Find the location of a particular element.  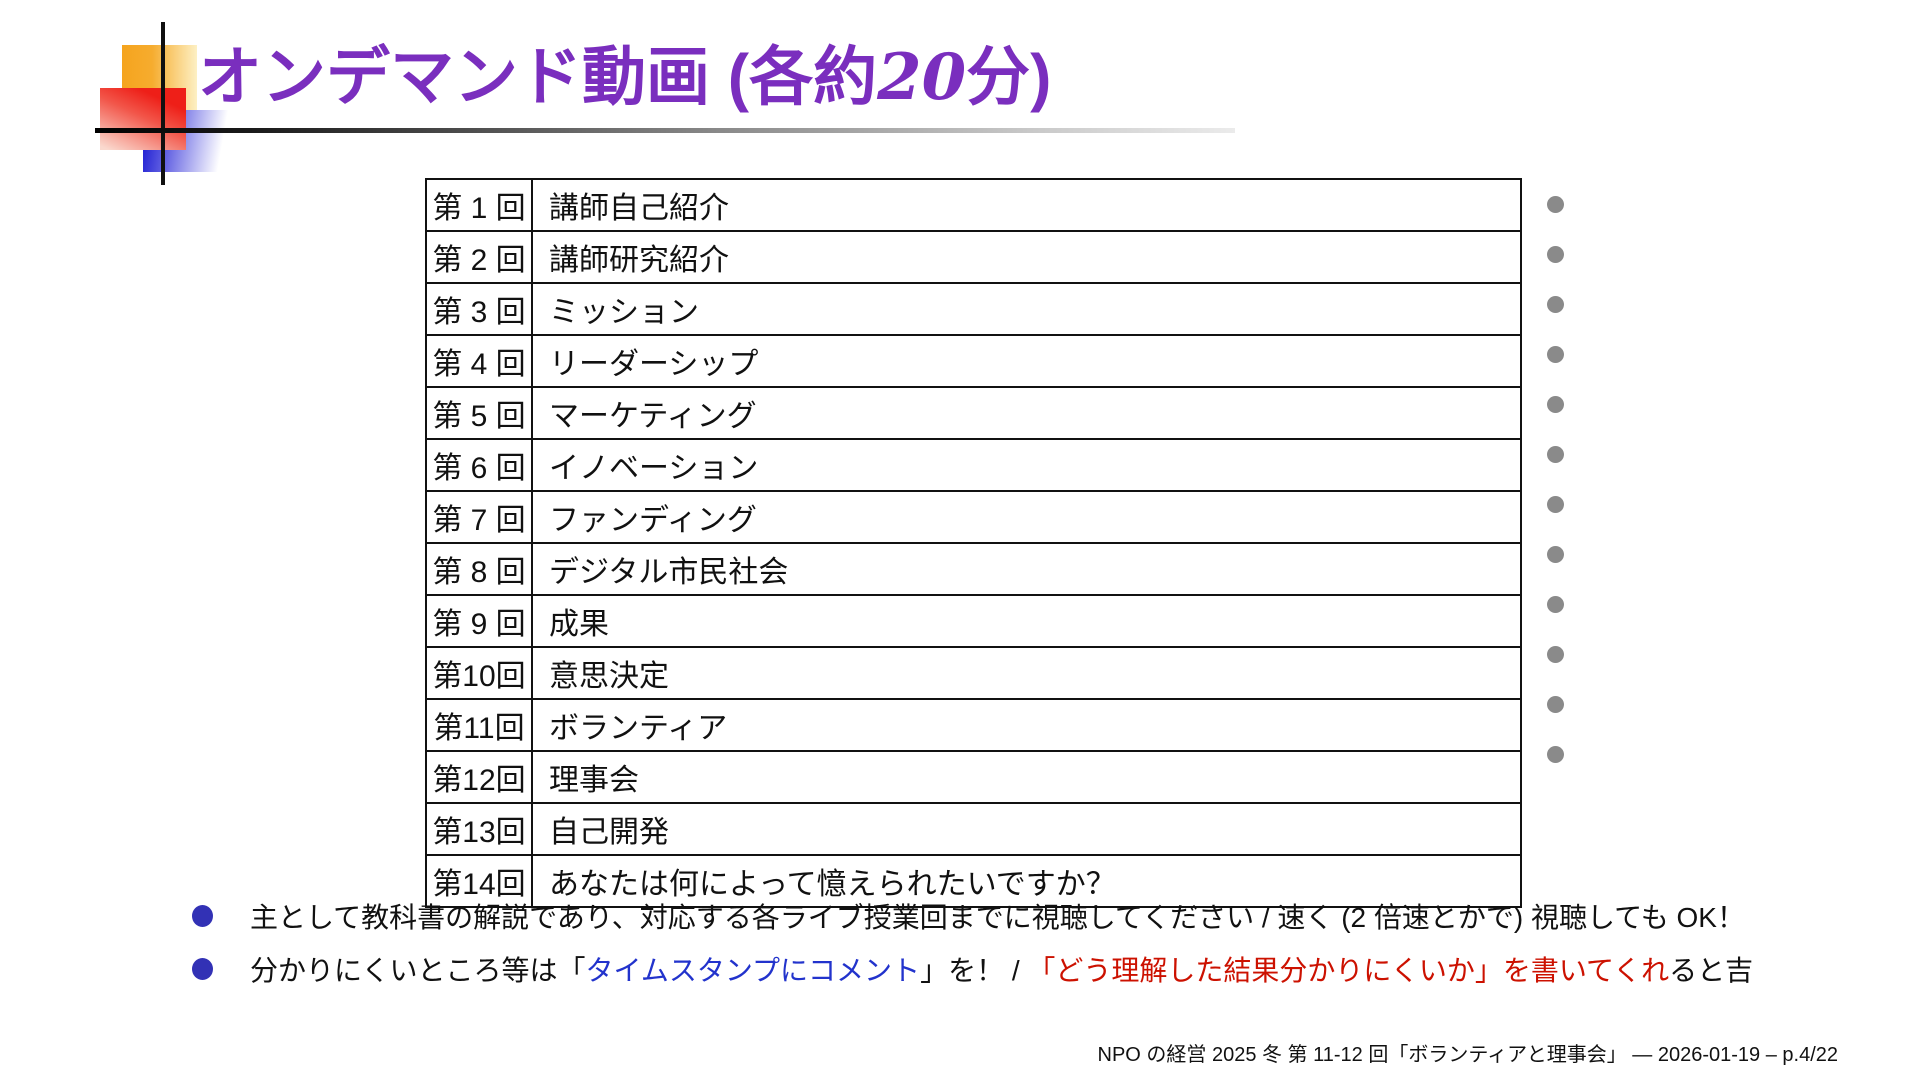

table-row: 第 7 回ファンディング is located at coordinates (973, 517).